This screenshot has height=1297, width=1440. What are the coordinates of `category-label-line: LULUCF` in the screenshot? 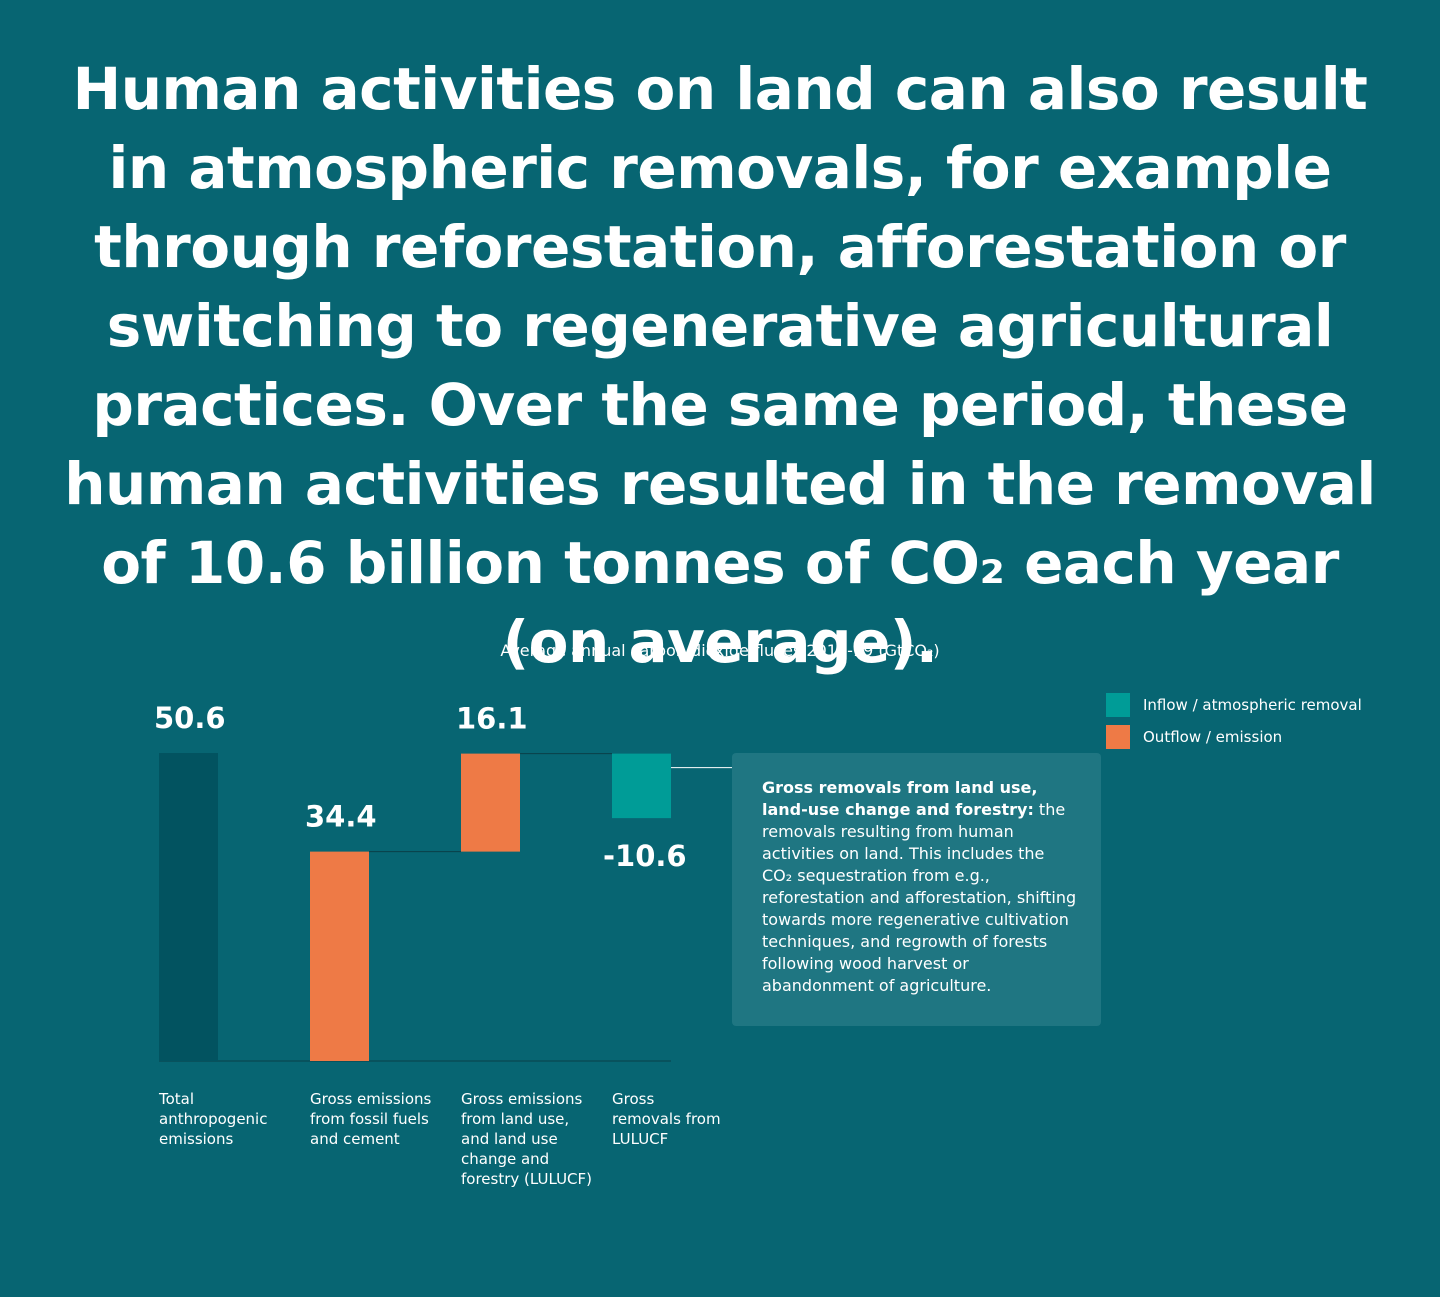 It's located at (640, 1139).